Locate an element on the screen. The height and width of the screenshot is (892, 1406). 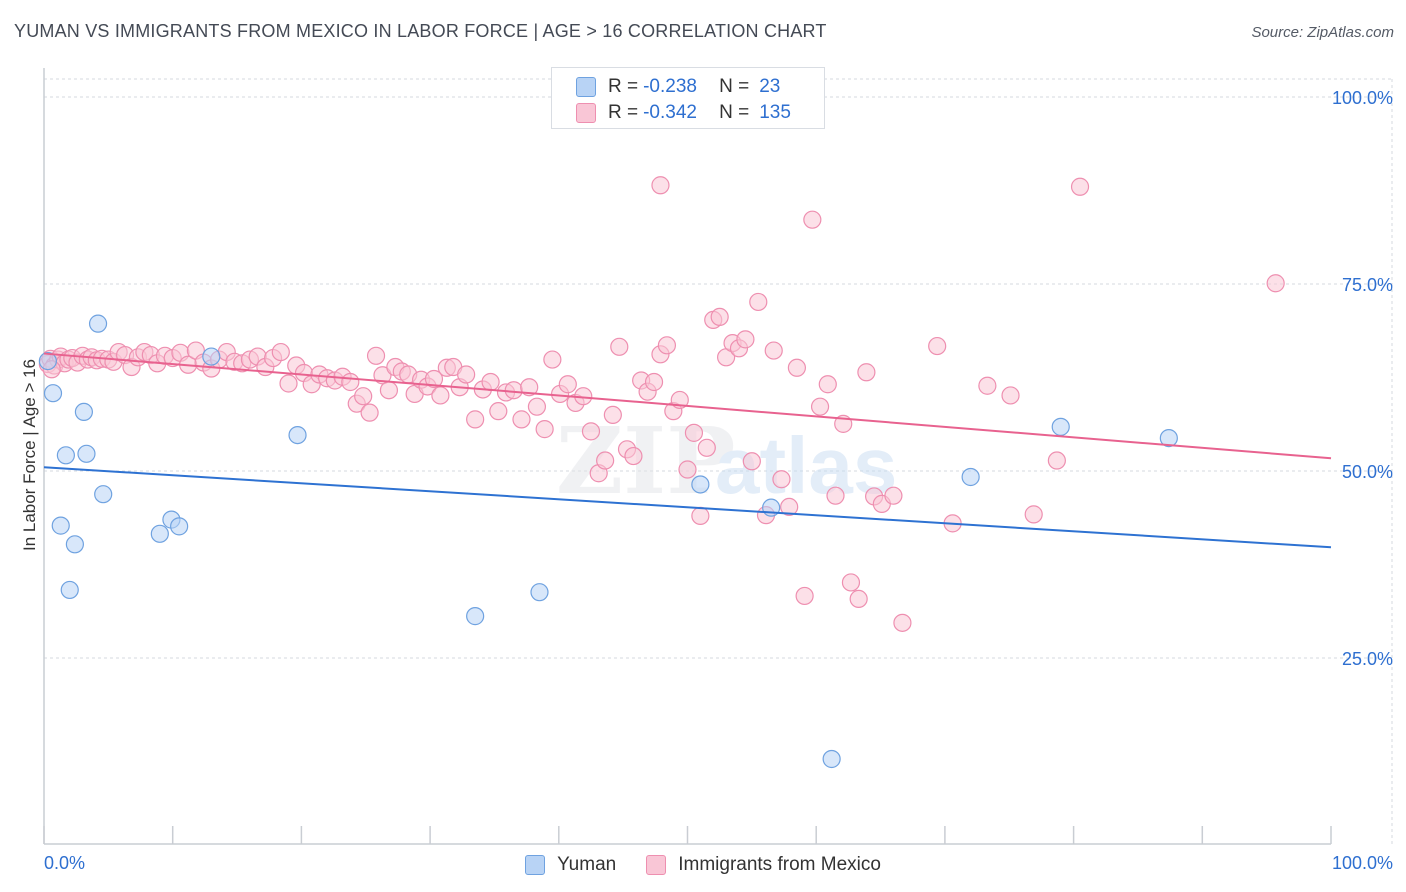
watermark-zip: ZIP is located at coordinates (645, 461).